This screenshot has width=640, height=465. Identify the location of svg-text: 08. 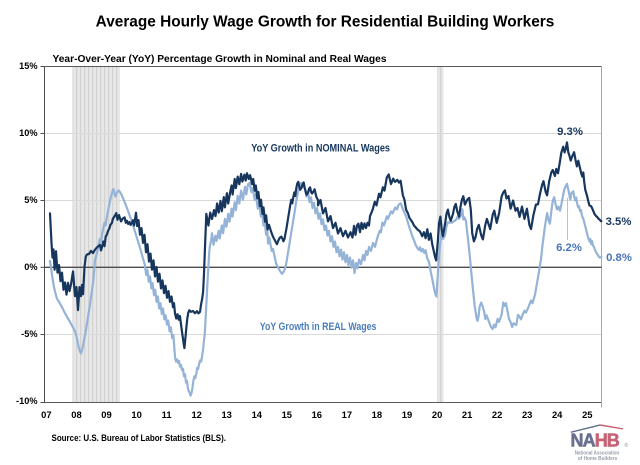
(76, 414).